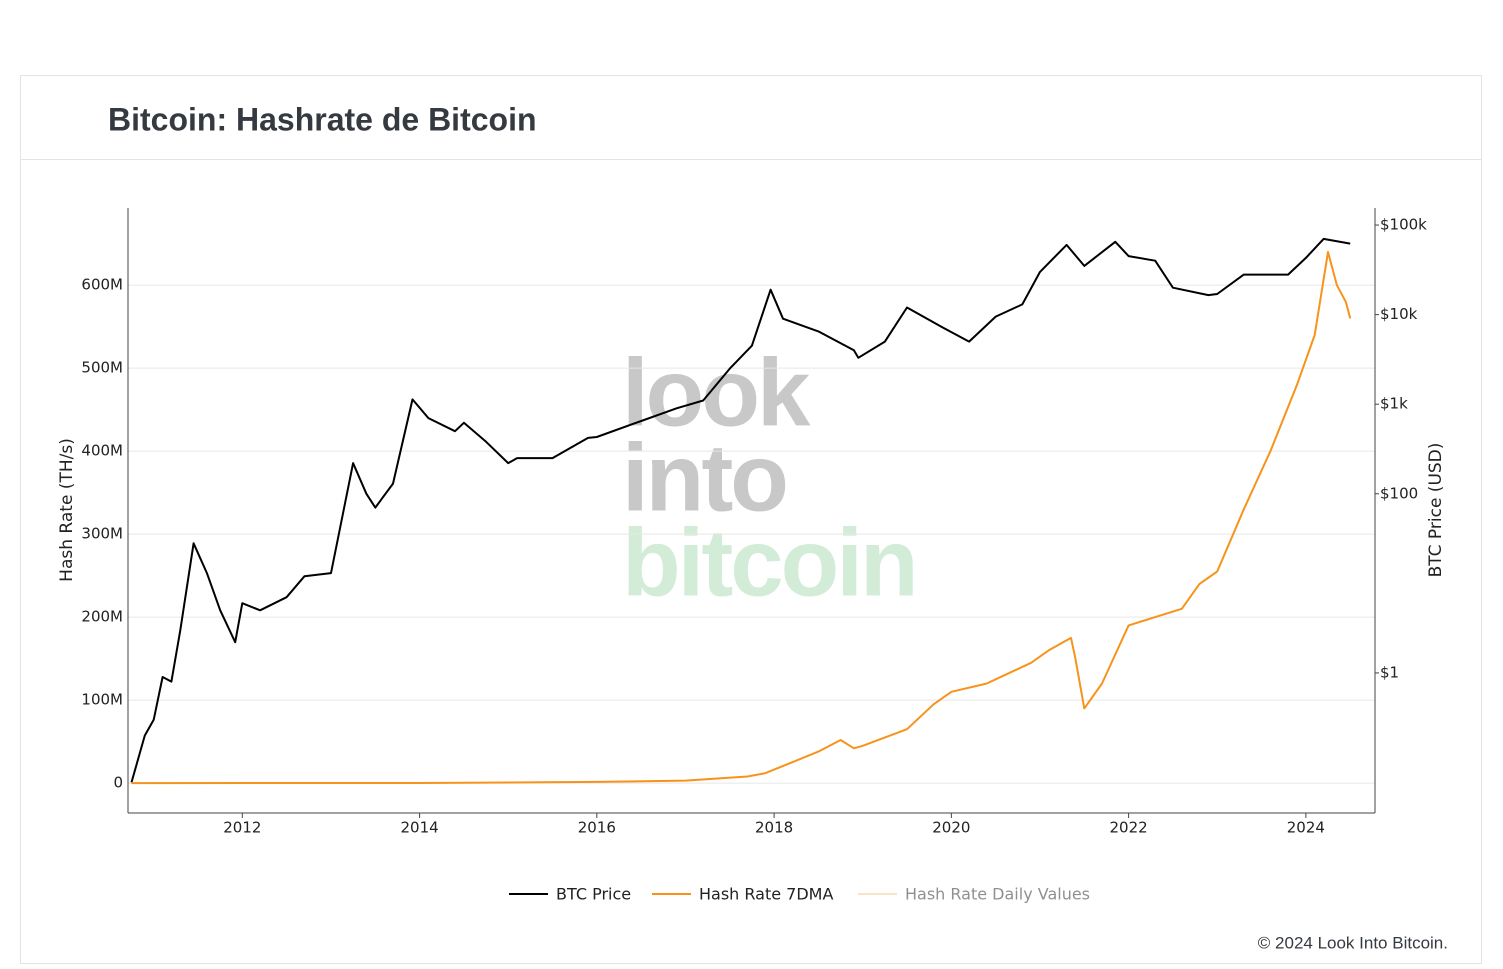 The image size is (1503, 969). Describe the element at coordinates (1399, 493) in the screenshot. I see `y2-tick-label: $100` at that location.